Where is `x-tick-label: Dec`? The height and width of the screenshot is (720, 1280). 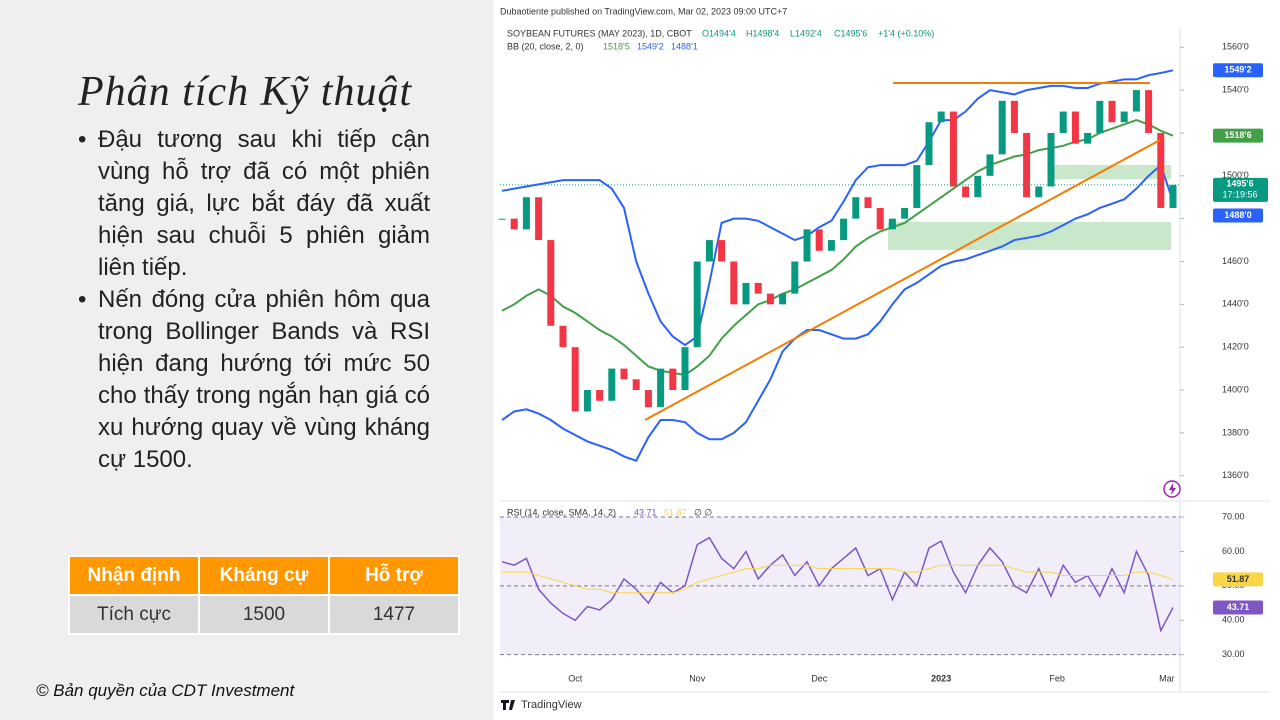
x-tick-label: Dec is located at coordinates (819, 678).